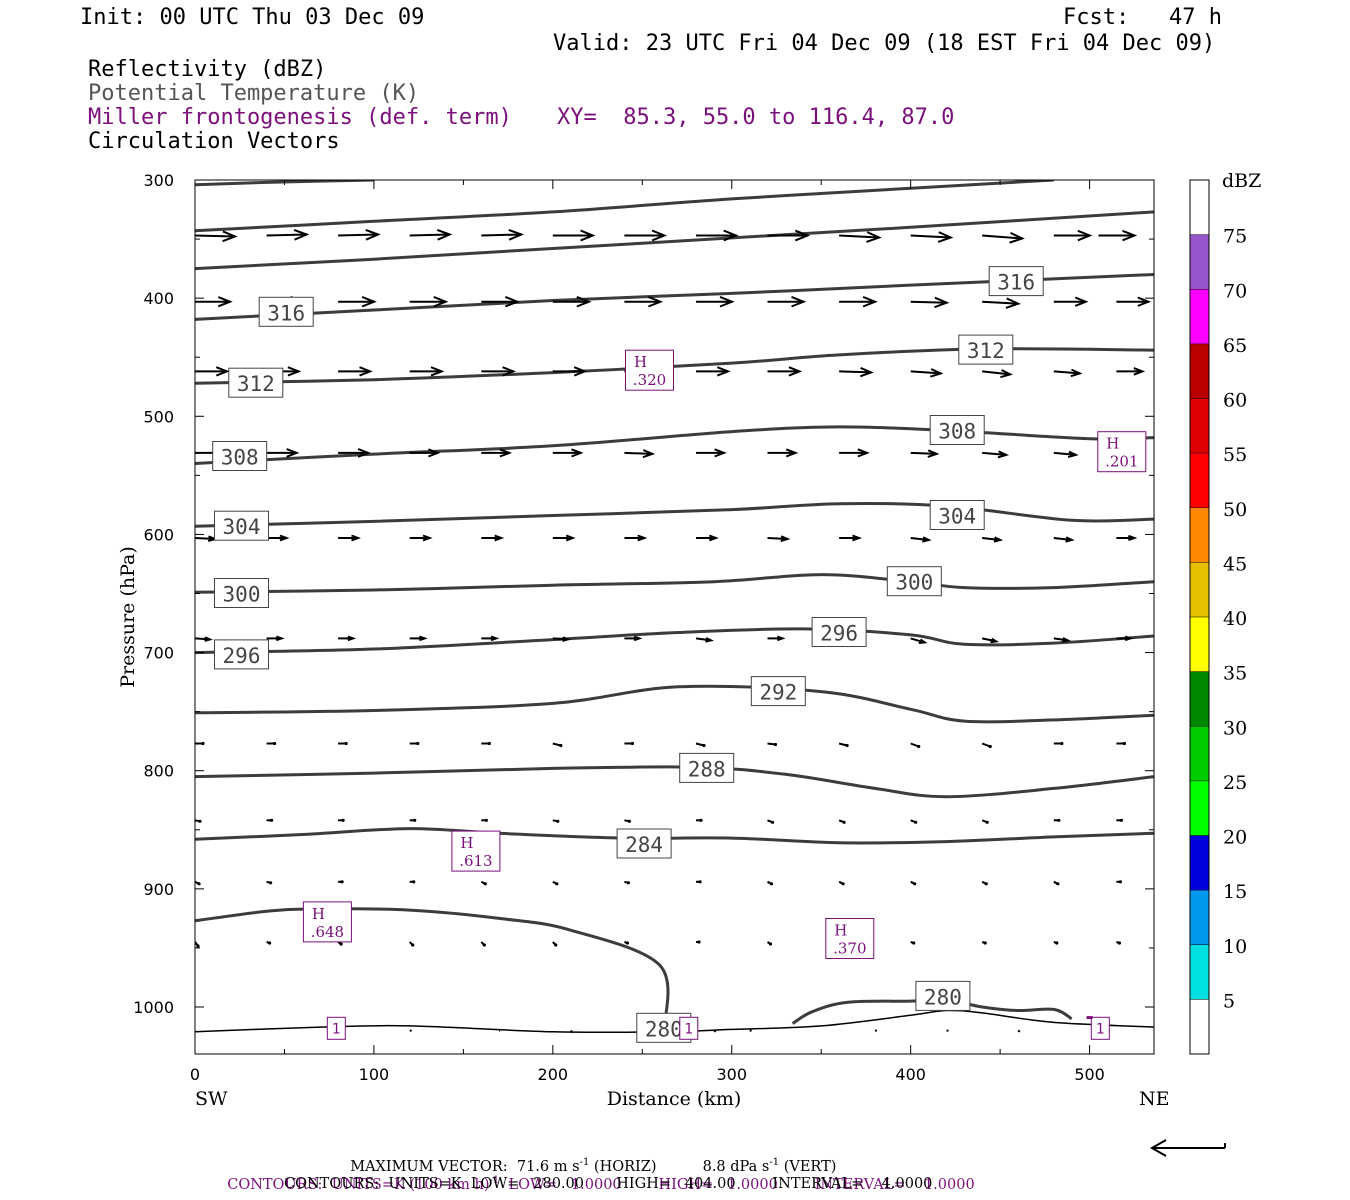  Describe the element at coordinates (254, 93) in the screenshot. I see `field-potential-temperature: Potential Temperature (K)` at that location.